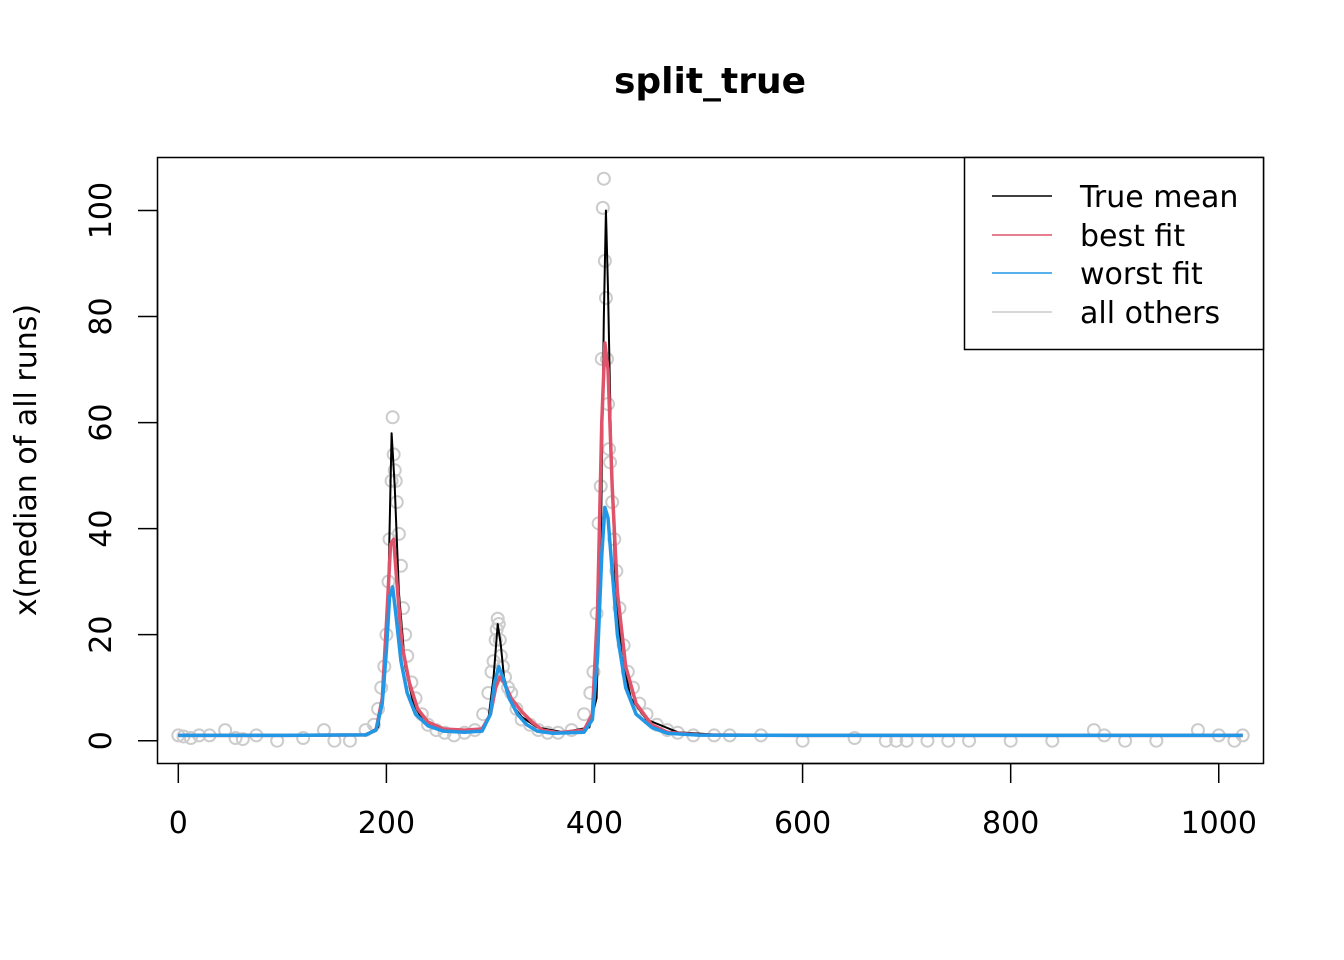 The width and height of the screenshot is (1344, 960). I want to click on x-tick-label: 800, so click(1010, 823).